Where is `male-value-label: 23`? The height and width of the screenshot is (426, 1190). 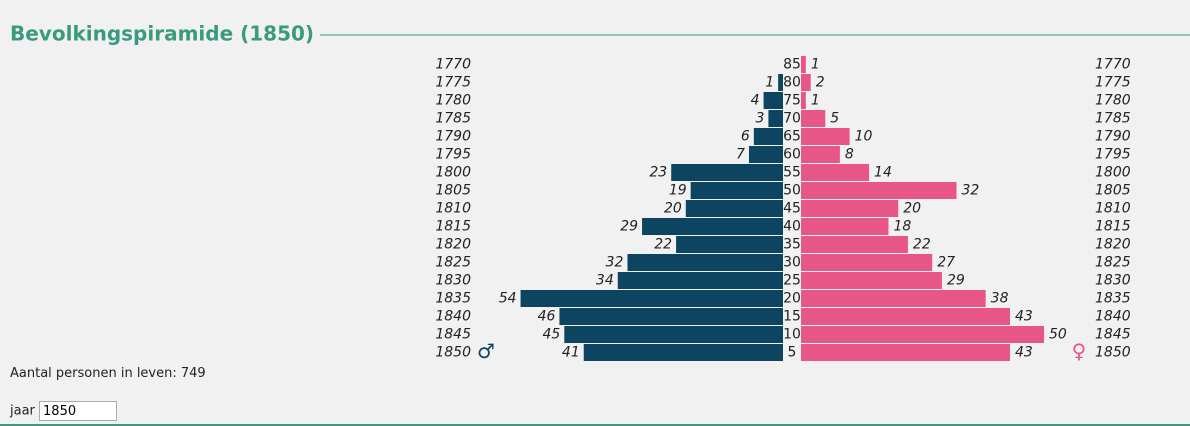 male-value-label: 23 is located at coordinates (658, 173).